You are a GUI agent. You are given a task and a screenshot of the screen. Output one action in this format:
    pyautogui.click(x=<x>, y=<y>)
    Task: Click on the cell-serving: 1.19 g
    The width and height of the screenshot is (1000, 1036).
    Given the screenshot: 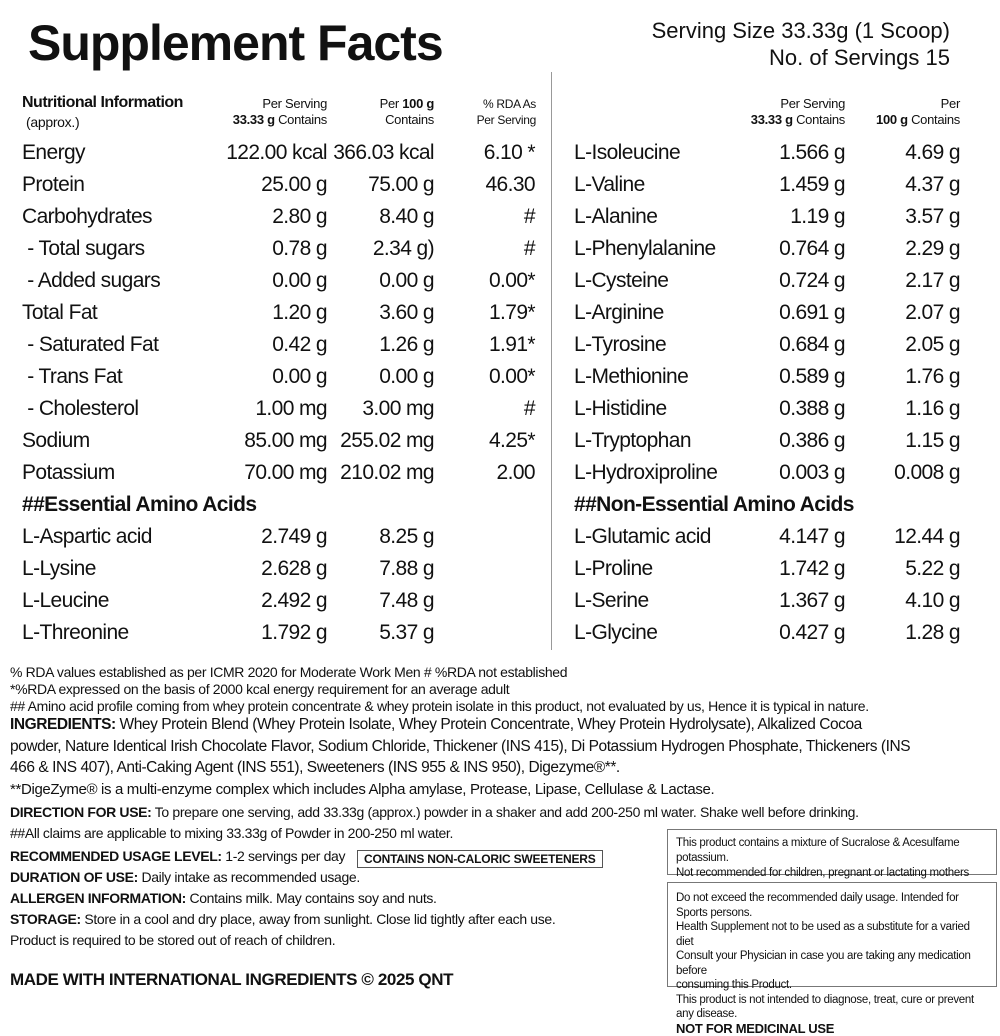 What is the action you would take?
    pyautogui.click(x=817, y=217)
    